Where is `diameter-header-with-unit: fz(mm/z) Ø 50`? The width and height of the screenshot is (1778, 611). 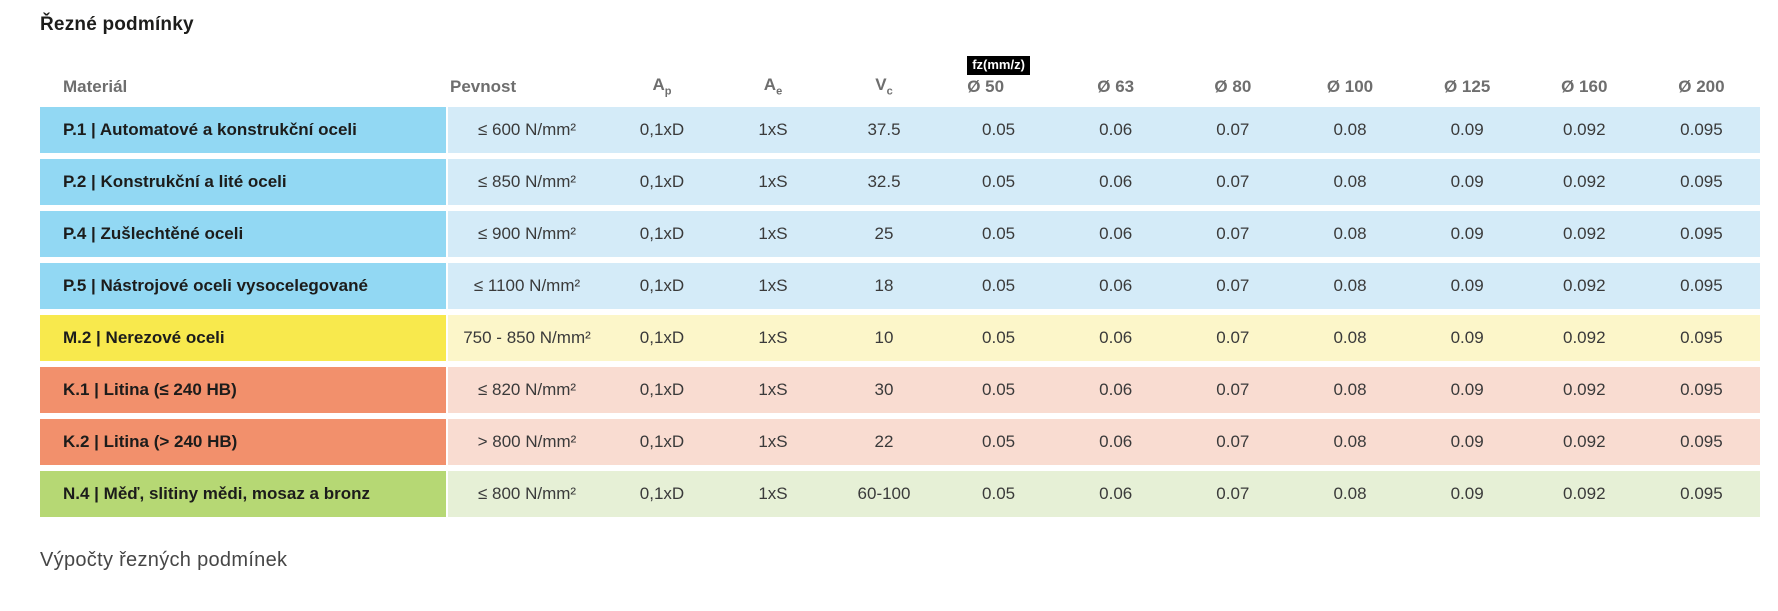 diameter-header-with-unit: fz(mm/z) Ø 50 is located at coordinates (998, 75).